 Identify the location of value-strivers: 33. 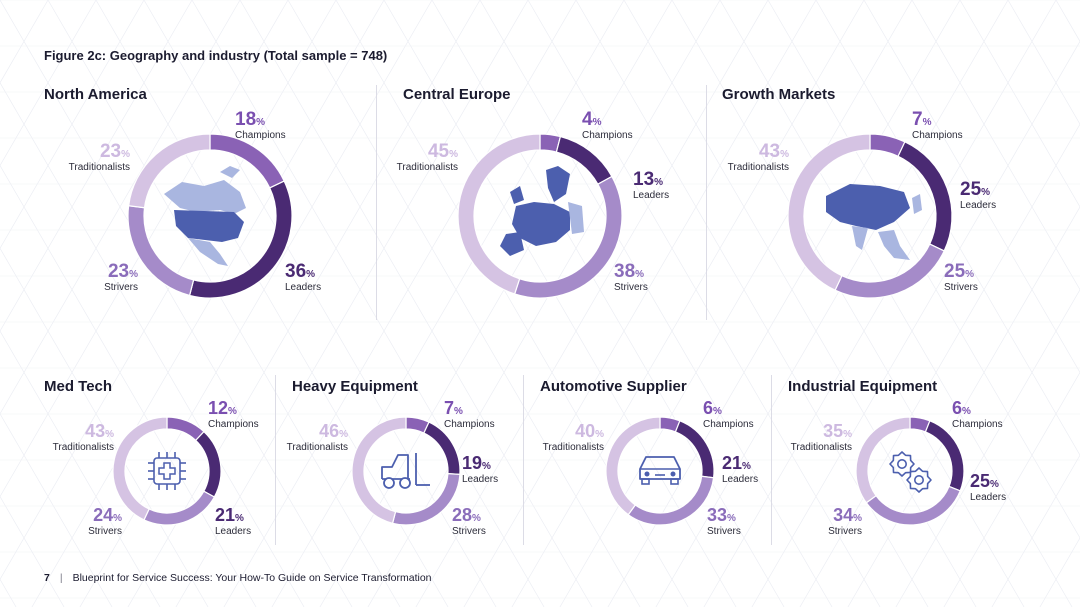
(717, 515).